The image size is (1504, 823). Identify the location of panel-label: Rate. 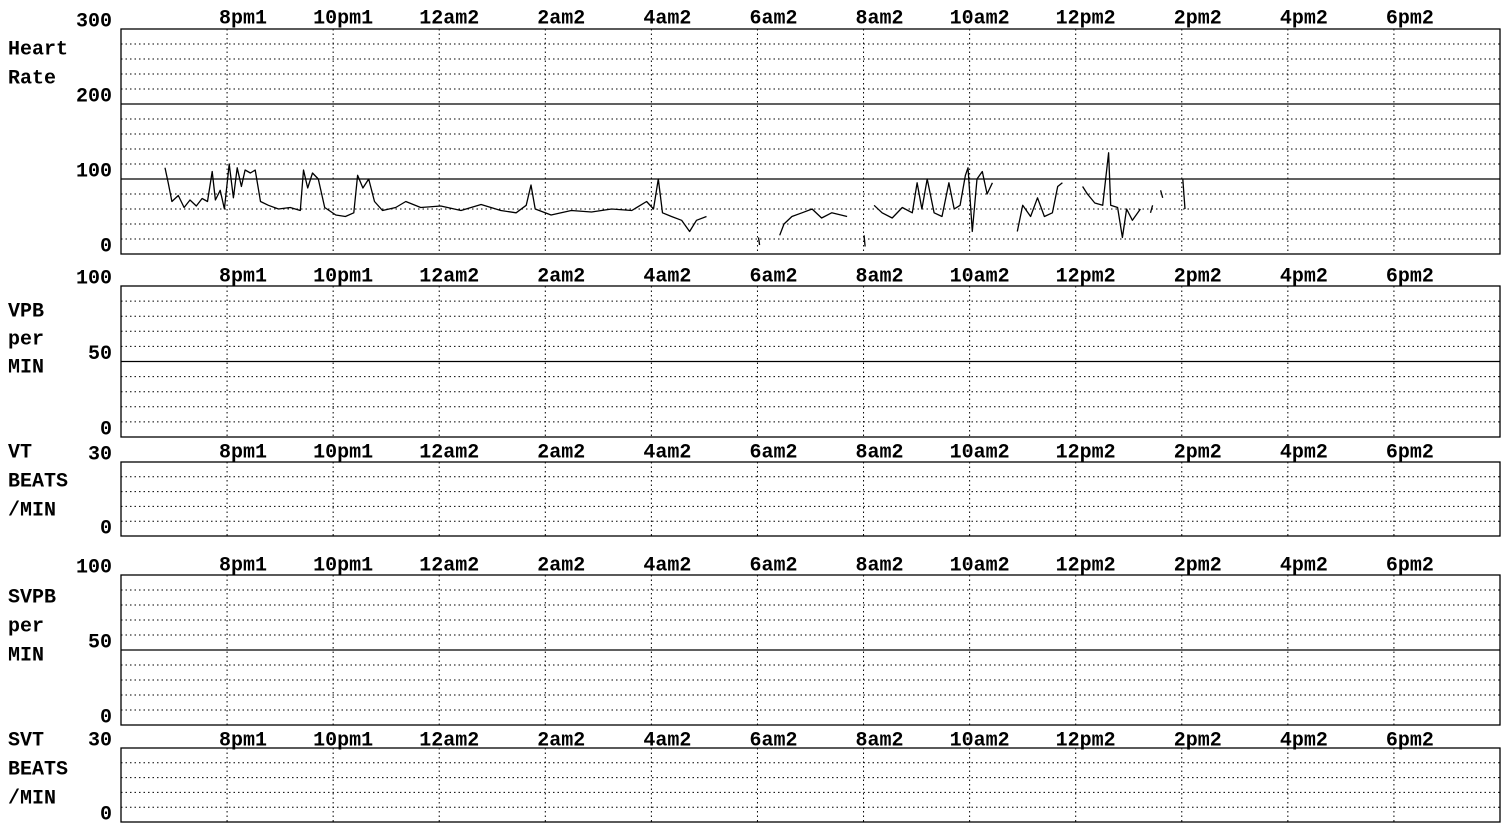
(32, 78).